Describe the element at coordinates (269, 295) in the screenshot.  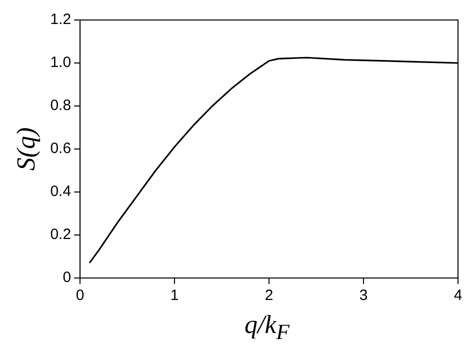
I see `x-tick-label: 2` at that location.